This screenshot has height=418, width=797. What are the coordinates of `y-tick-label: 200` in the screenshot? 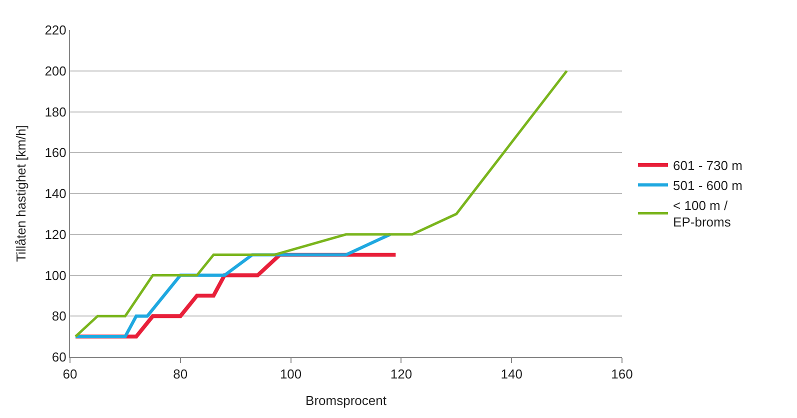 It's located at (55, 70).